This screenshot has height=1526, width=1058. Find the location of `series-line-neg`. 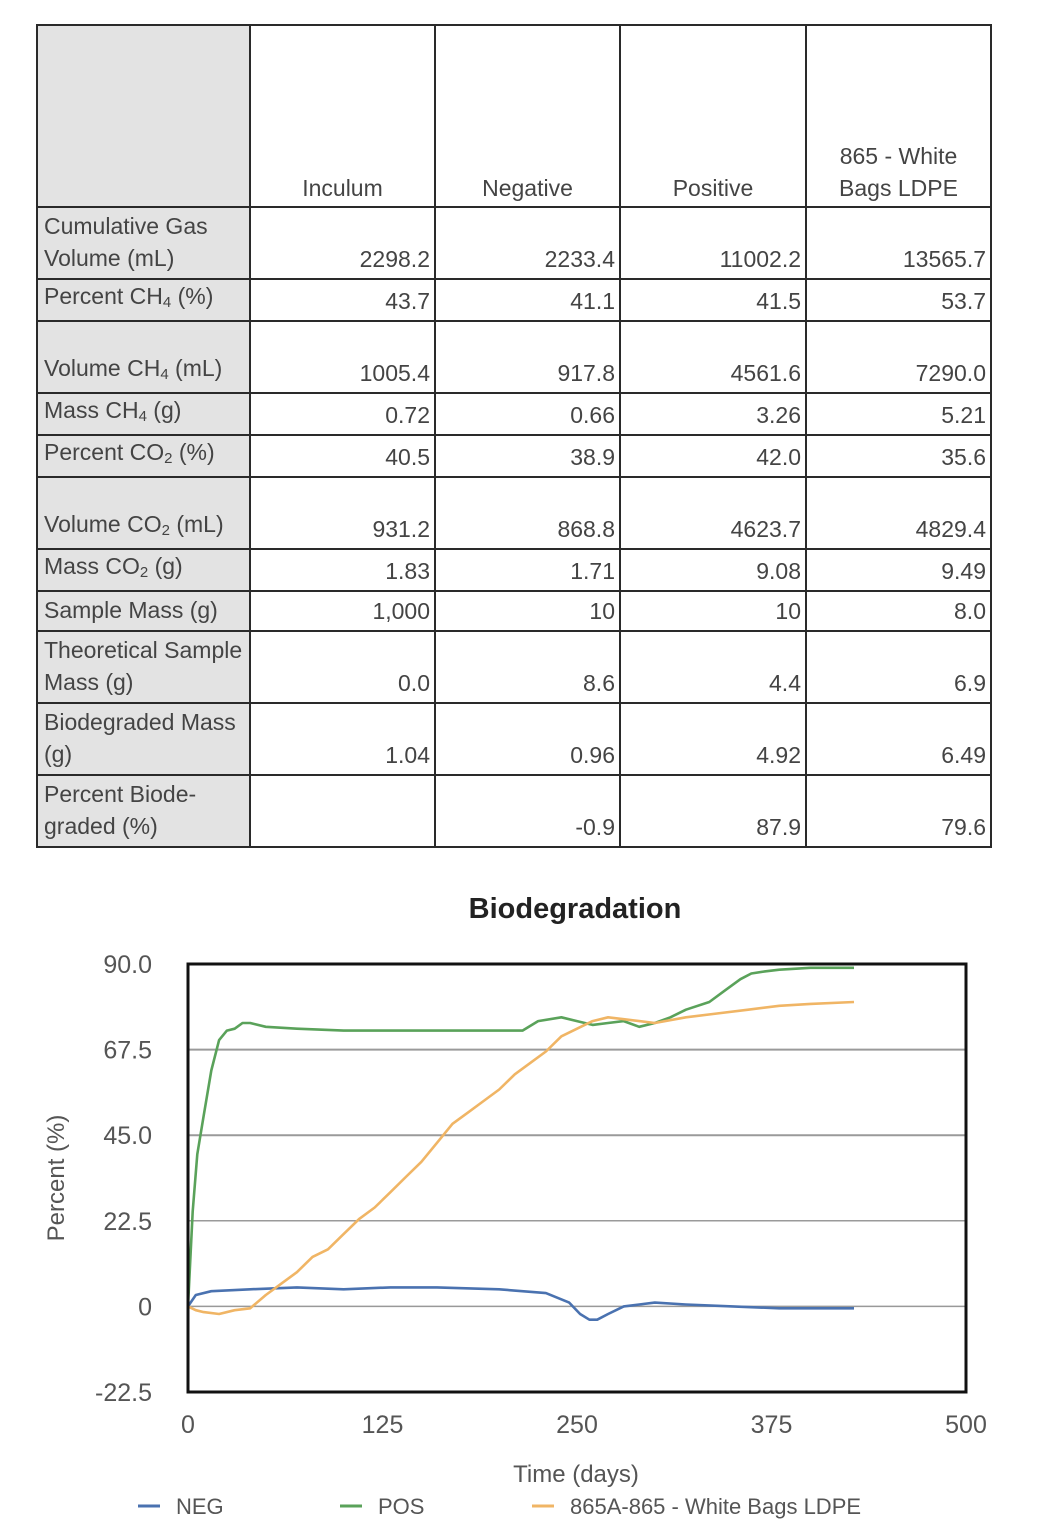

series-line-neg is located at coordinates (520, 1304).